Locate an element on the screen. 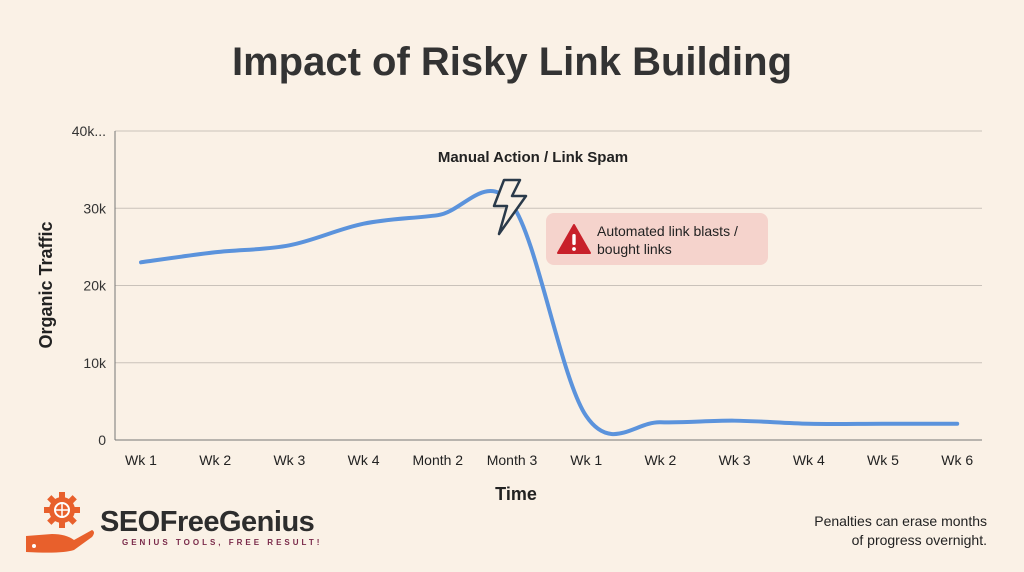 This screenshot has height=572, width=1024. x-tick-label: Month 2 is located at coordinates (438, 460).